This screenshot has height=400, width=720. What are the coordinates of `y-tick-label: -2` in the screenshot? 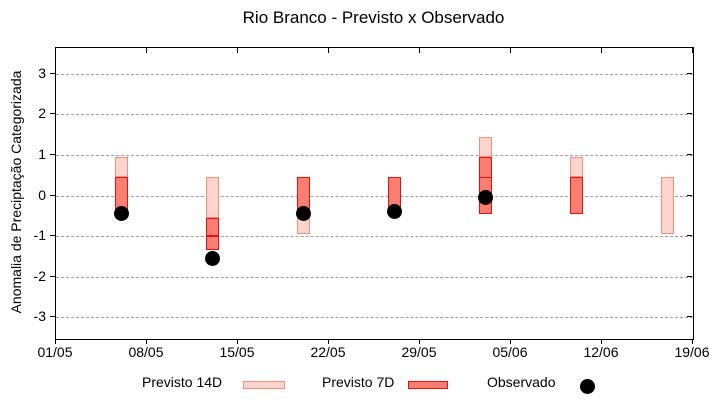 It's located at (39, 275).